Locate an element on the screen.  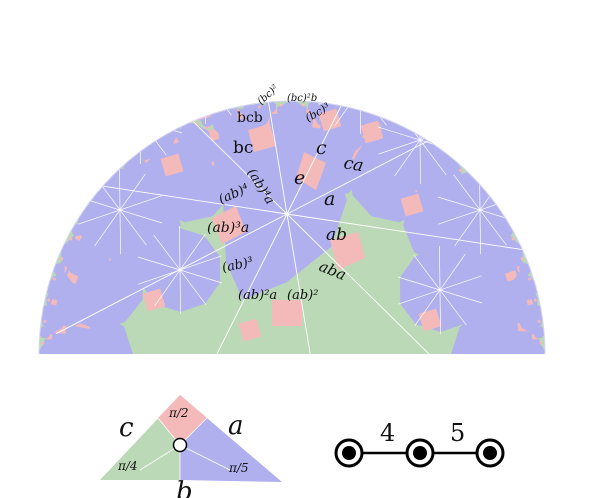
label-ab3a: (ab)³a is located at coordinates (228, 228).